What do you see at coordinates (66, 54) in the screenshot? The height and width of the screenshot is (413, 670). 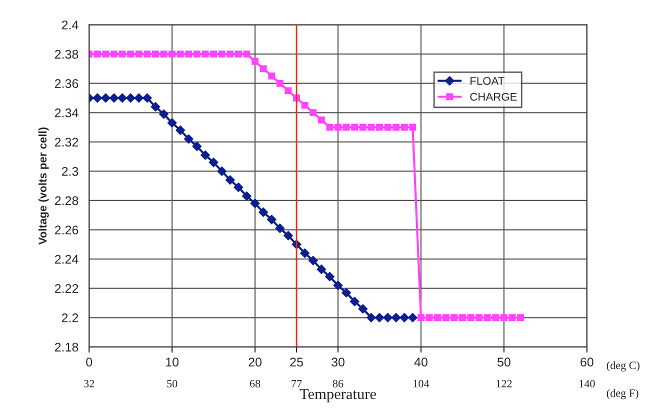 I see `y-tick-label: 2.38` at bounding box center [66, 54].